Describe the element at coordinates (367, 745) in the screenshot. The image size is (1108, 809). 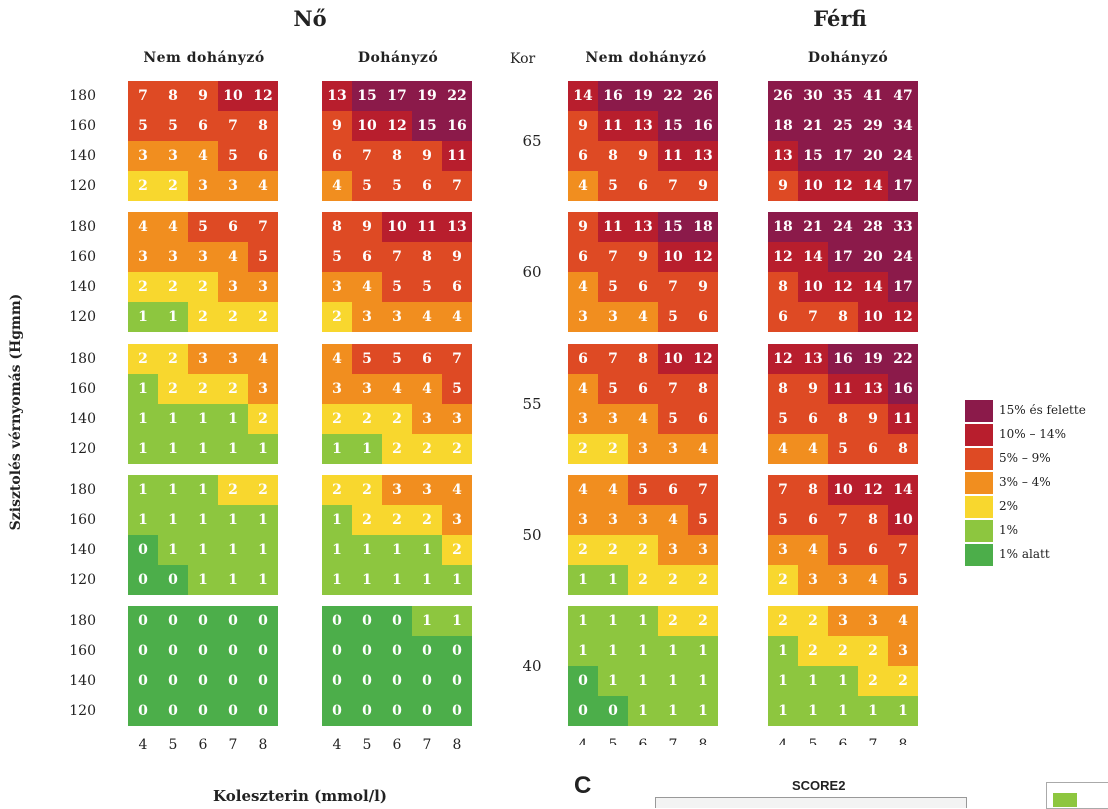
I see `x-tick-label: 5` at that location.